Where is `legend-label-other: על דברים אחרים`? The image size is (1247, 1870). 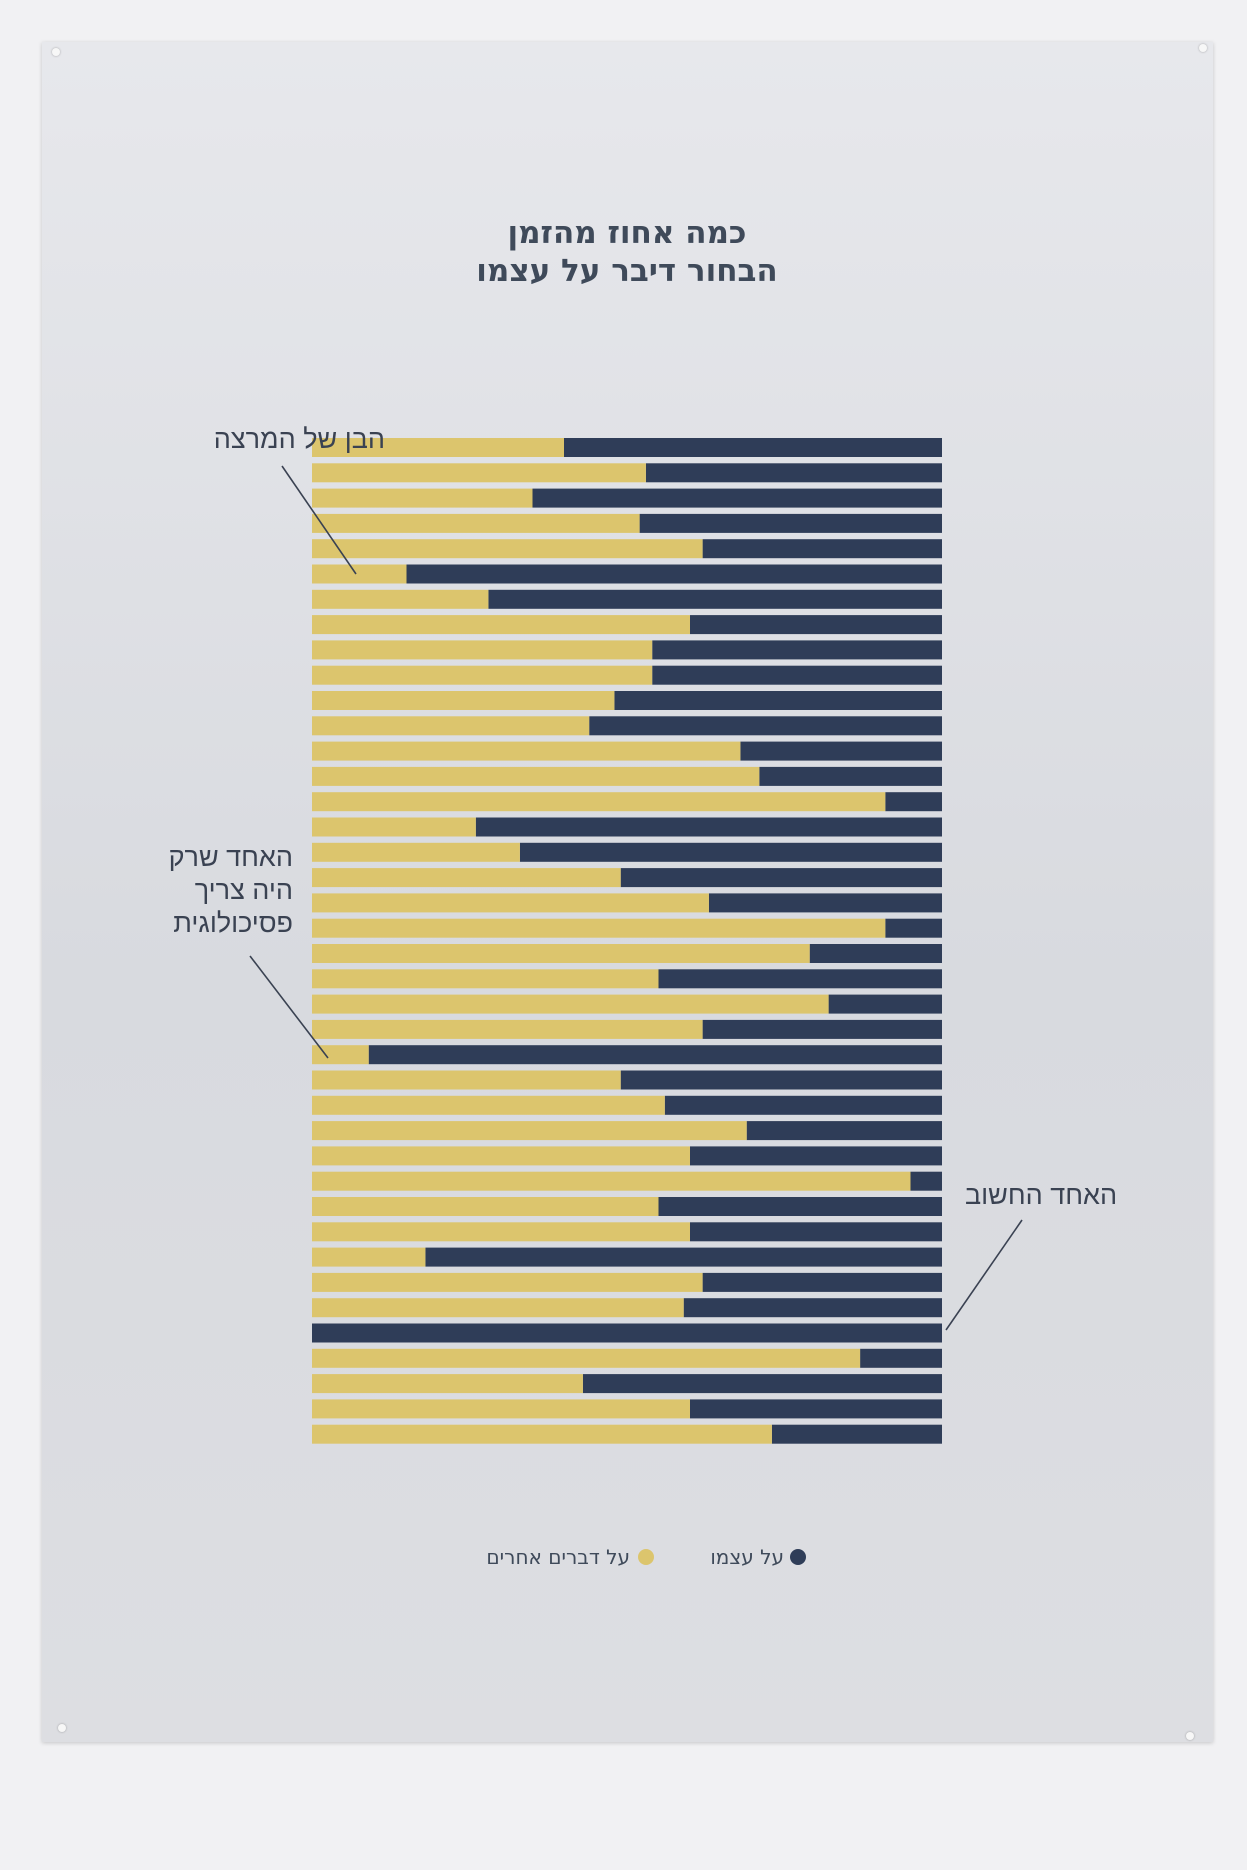 legend-label-other: על דברים אחרים is located at coordinates (558, 1557).